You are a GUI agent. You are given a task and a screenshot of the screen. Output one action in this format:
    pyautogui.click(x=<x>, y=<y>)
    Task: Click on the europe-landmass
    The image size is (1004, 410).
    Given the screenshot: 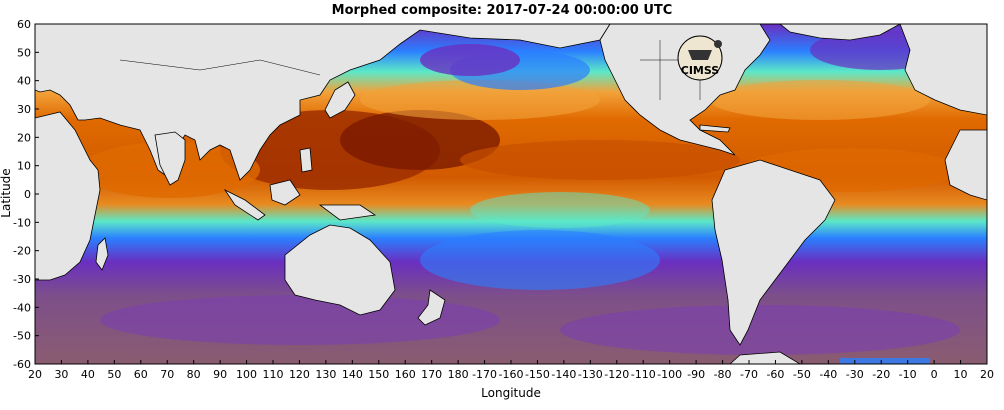 What is the action you would take?
    pyautogui.click(x=943, y=70)
    